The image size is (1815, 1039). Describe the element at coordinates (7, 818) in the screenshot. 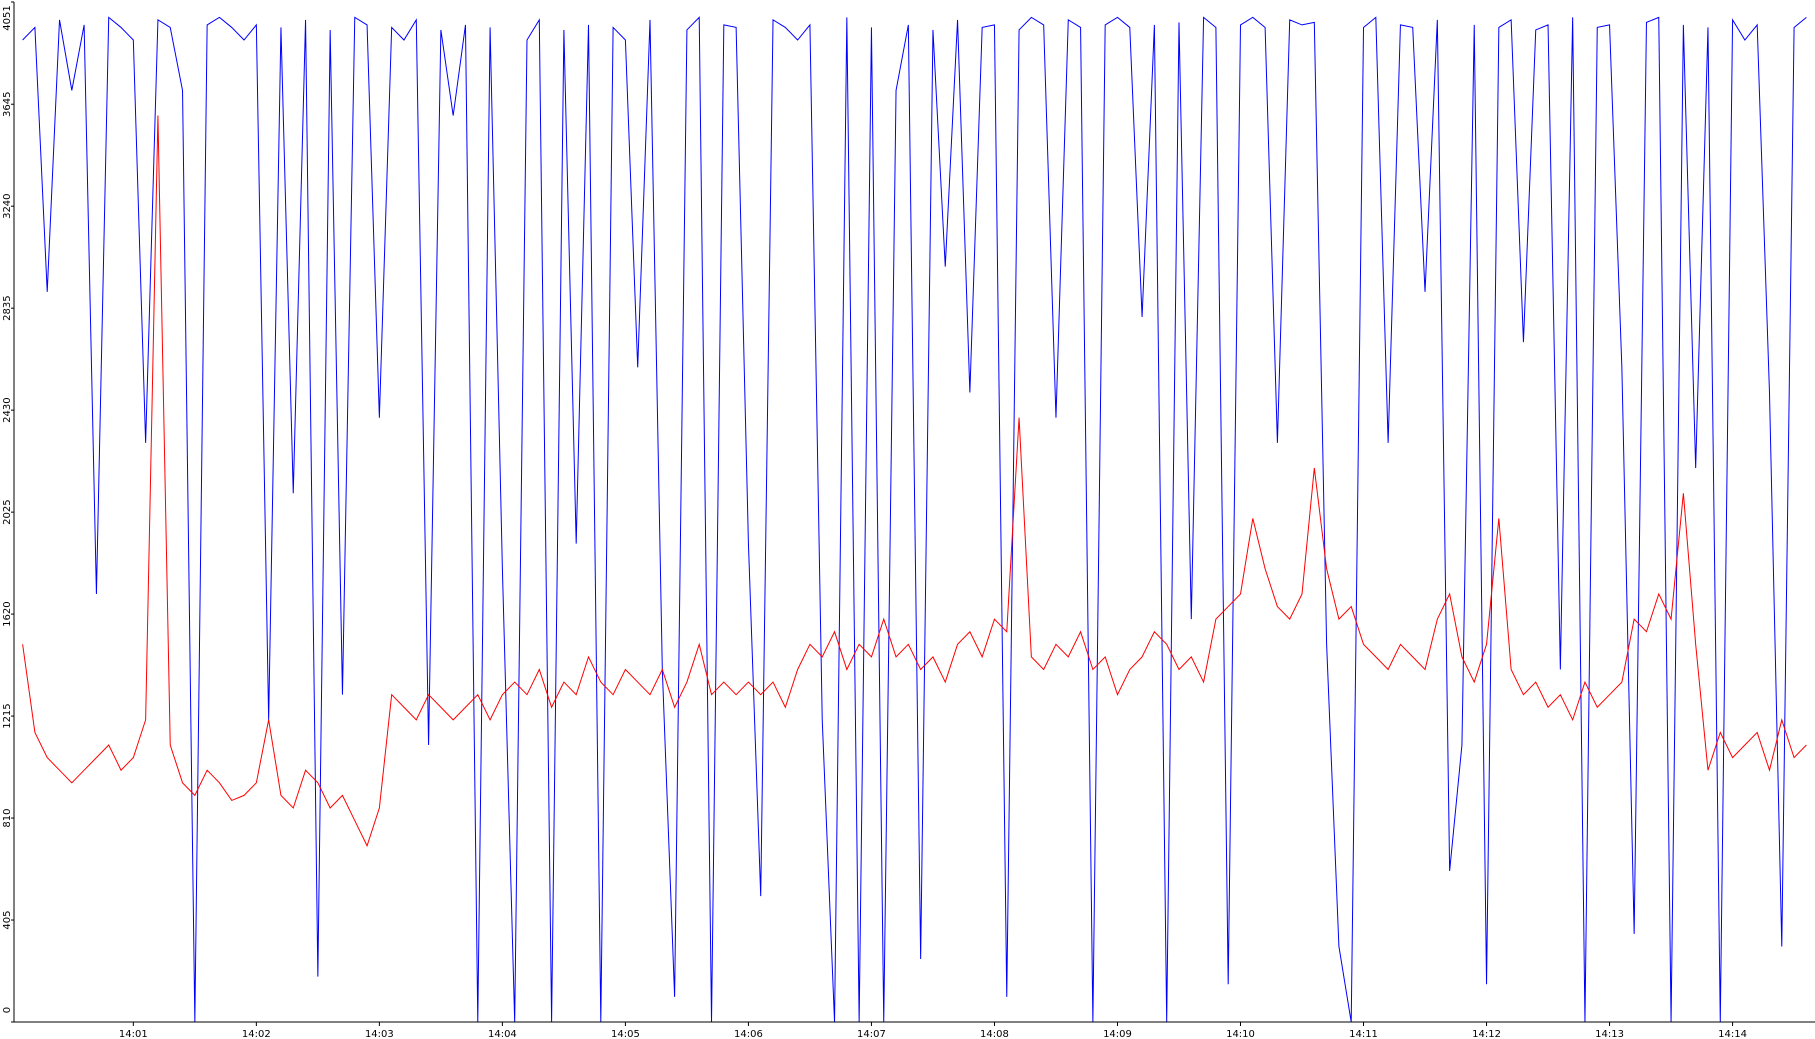

I see `y-tick-label: 810` at that location.